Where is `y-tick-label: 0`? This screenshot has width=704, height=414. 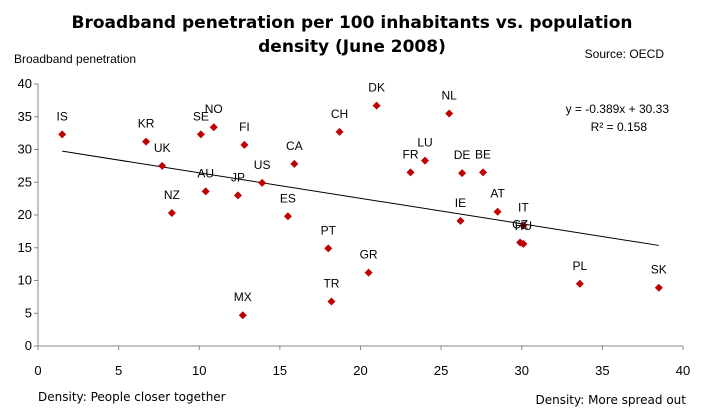 y-tick-label: 0 is located at coordinates (28, 345).